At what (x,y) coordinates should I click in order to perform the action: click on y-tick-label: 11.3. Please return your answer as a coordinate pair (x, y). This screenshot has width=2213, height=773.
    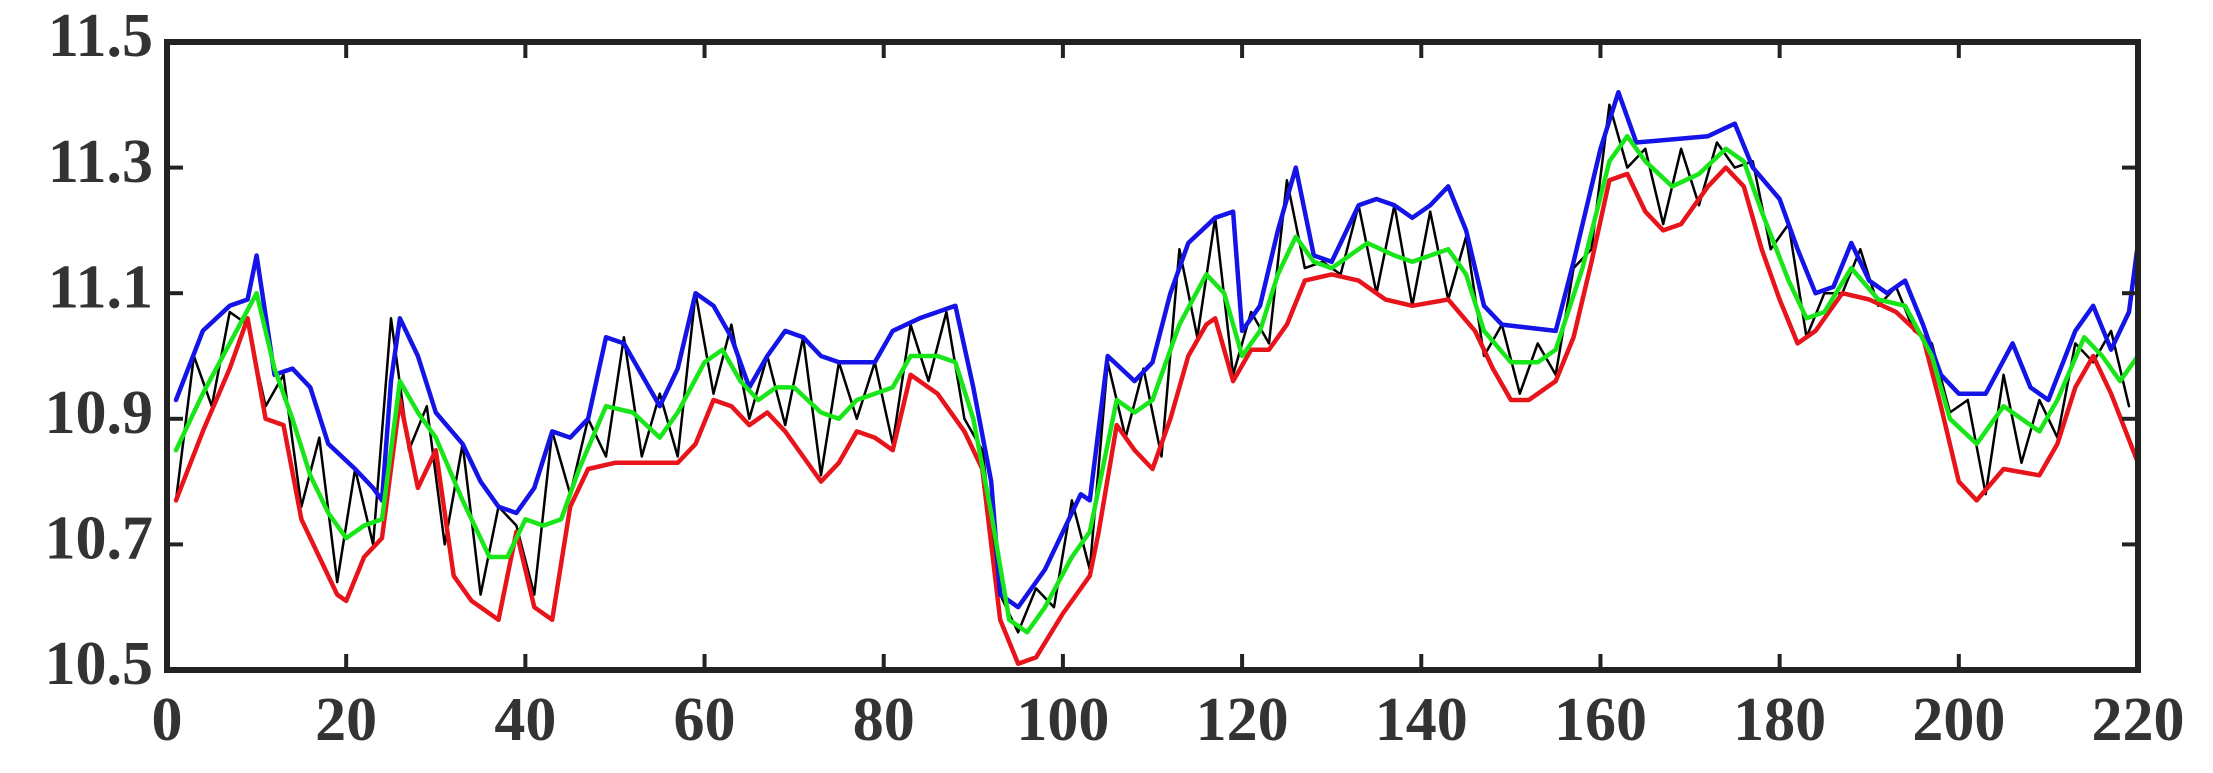
    Looking at the image, I should click on (100, 162).